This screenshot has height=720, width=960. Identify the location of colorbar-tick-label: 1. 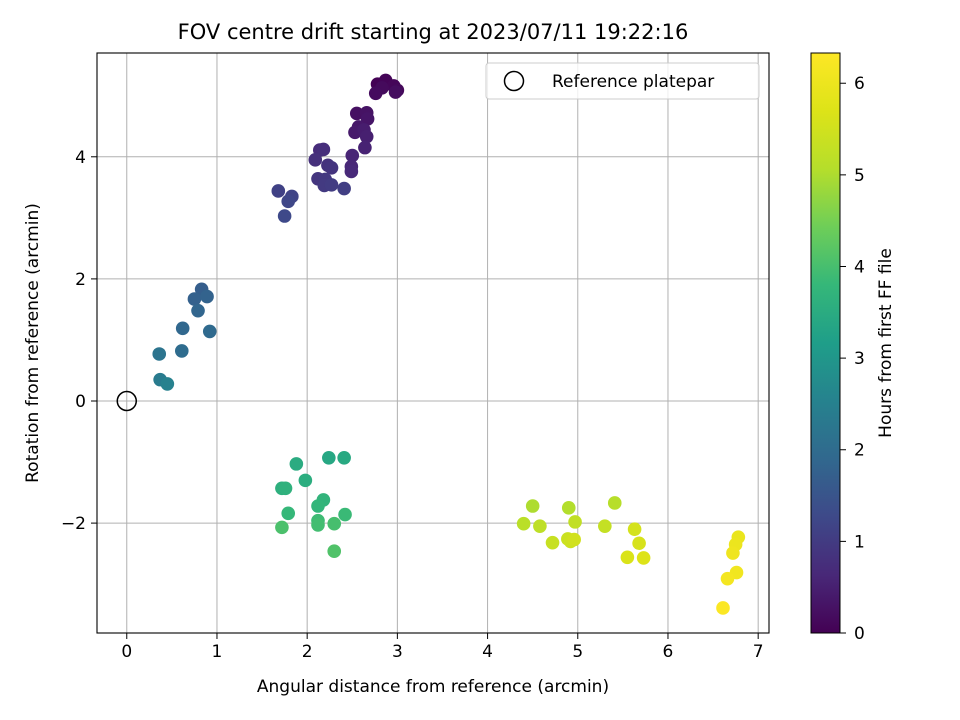
(859, 542).